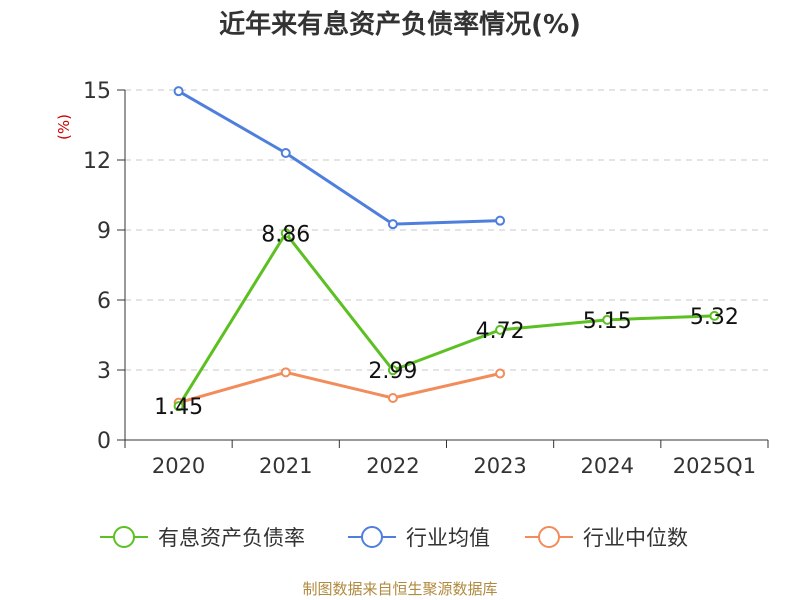 This screenshot has width=800, height=600. I want to click on y-tick-label: 6, so click(104, 301).